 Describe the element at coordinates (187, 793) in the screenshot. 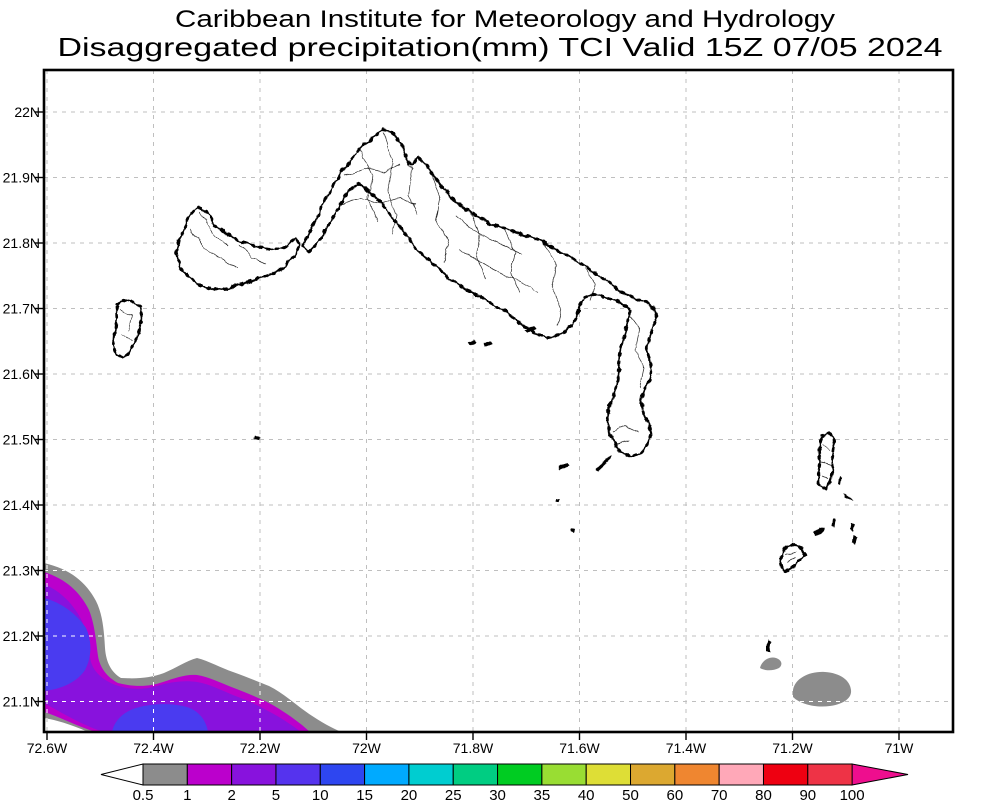

I see `colorbar-threshold-label: 1` at that location.